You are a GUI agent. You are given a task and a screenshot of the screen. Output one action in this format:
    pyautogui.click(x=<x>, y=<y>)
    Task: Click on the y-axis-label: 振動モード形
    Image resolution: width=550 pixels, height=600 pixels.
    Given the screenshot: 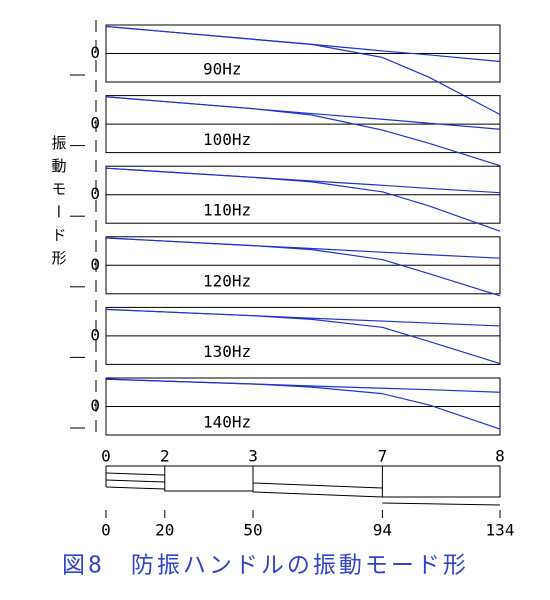 What is the action you would take?
    pyautogui.click(x=59, y=204)
    